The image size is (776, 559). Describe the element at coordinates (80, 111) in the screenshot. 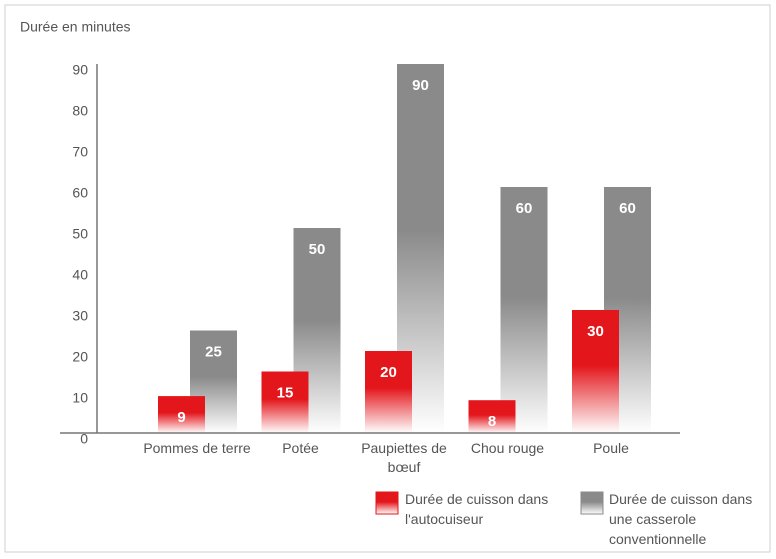

I see `y-tick-label: 80` at that location.